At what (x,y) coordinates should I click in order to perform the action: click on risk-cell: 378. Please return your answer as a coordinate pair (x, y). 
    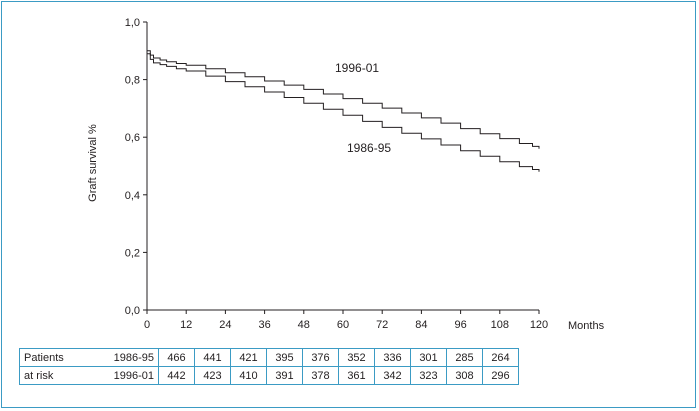
    Looking at the image, I should click on (320, 375).